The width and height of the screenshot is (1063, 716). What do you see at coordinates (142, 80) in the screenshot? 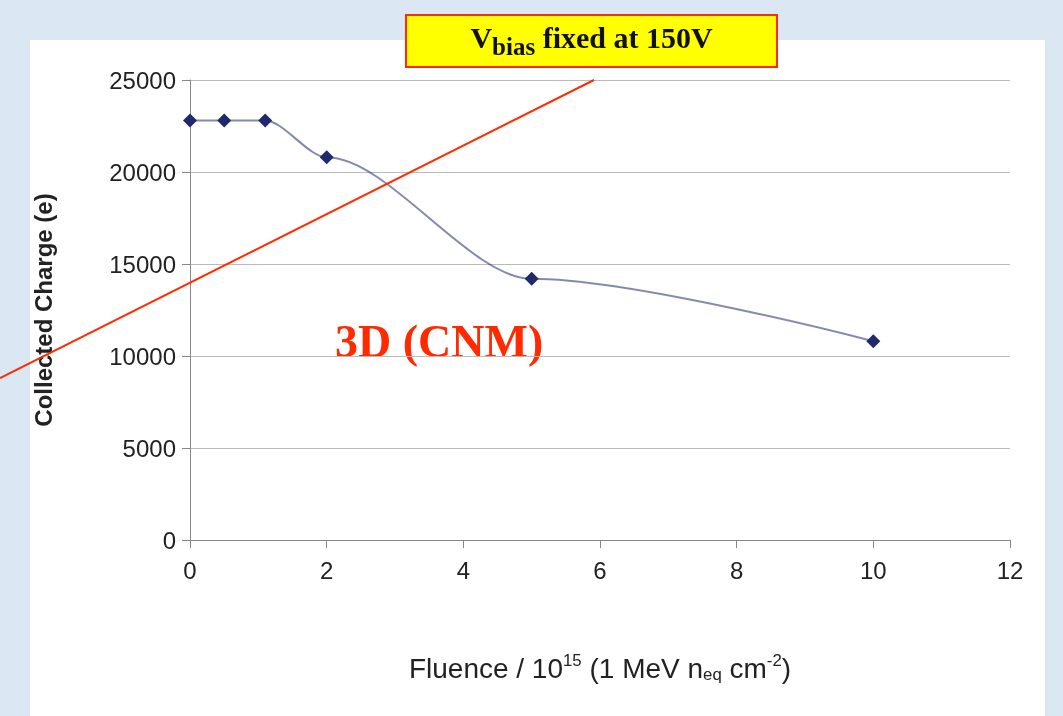
I see `y-tick-label: 25000` at bounding box center [142, 80].